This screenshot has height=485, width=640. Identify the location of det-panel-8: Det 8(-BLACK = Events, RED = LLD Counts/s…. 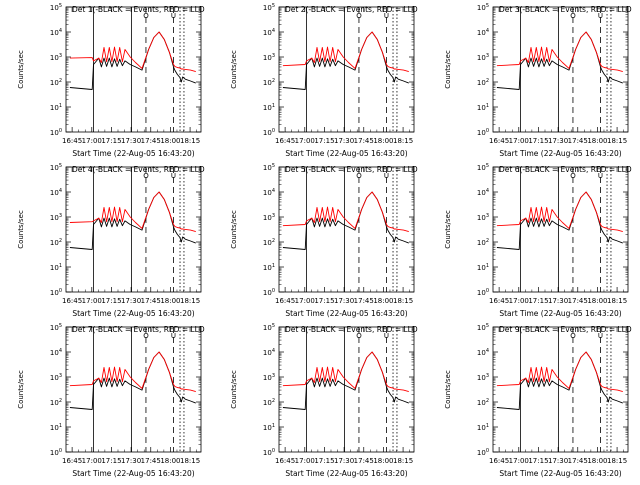
(324, 400).